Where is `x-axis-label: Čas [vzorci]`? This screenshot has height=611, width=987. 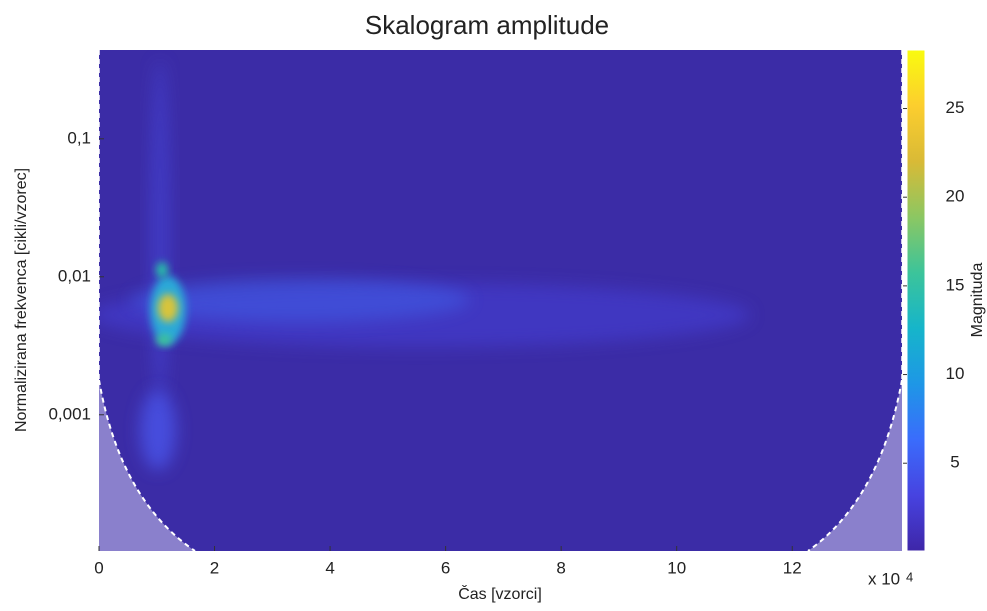 x-axis-label: Čas [vzorci] is located at coordinates (500, 593).